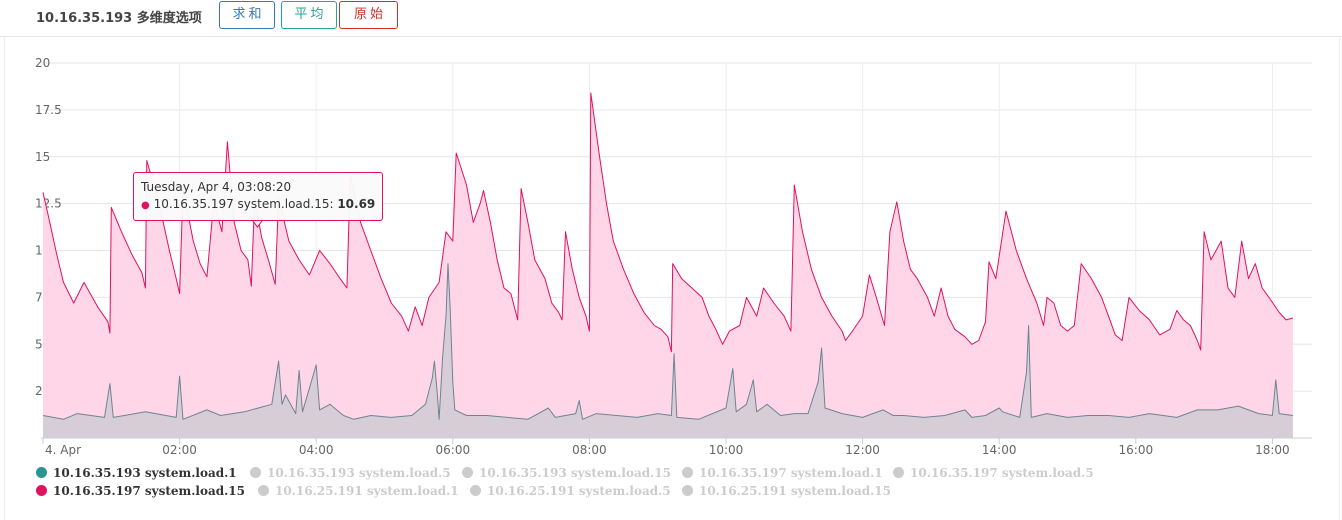  I want to click on x-tick-label: 14:00, so click(999, 450).